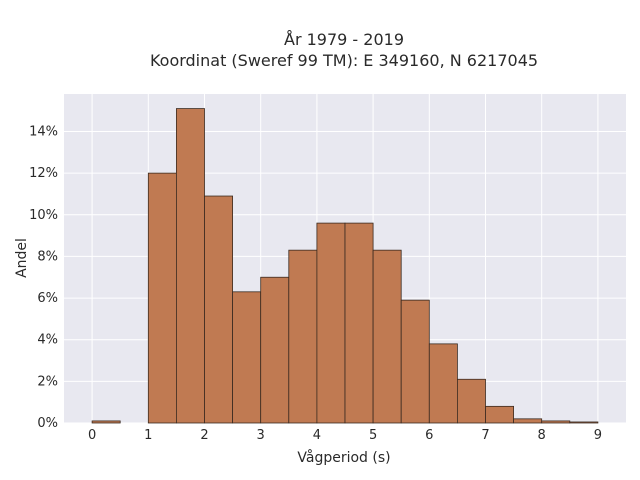 Image resolution: width=640 pixels, height=480 pixels. Describe the element at coordinates (43, 215) in the screenshot. I see `y-tick-label-5: 10%` at that location.